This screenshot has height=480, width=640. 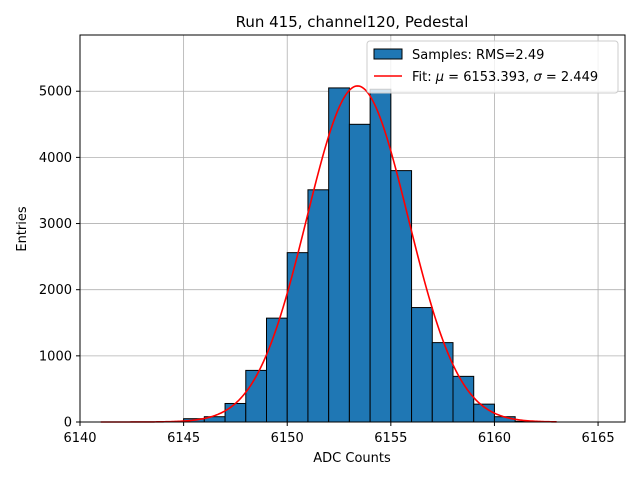 I want to click on x-tick-label: 6165, so click(x=598, y=438).